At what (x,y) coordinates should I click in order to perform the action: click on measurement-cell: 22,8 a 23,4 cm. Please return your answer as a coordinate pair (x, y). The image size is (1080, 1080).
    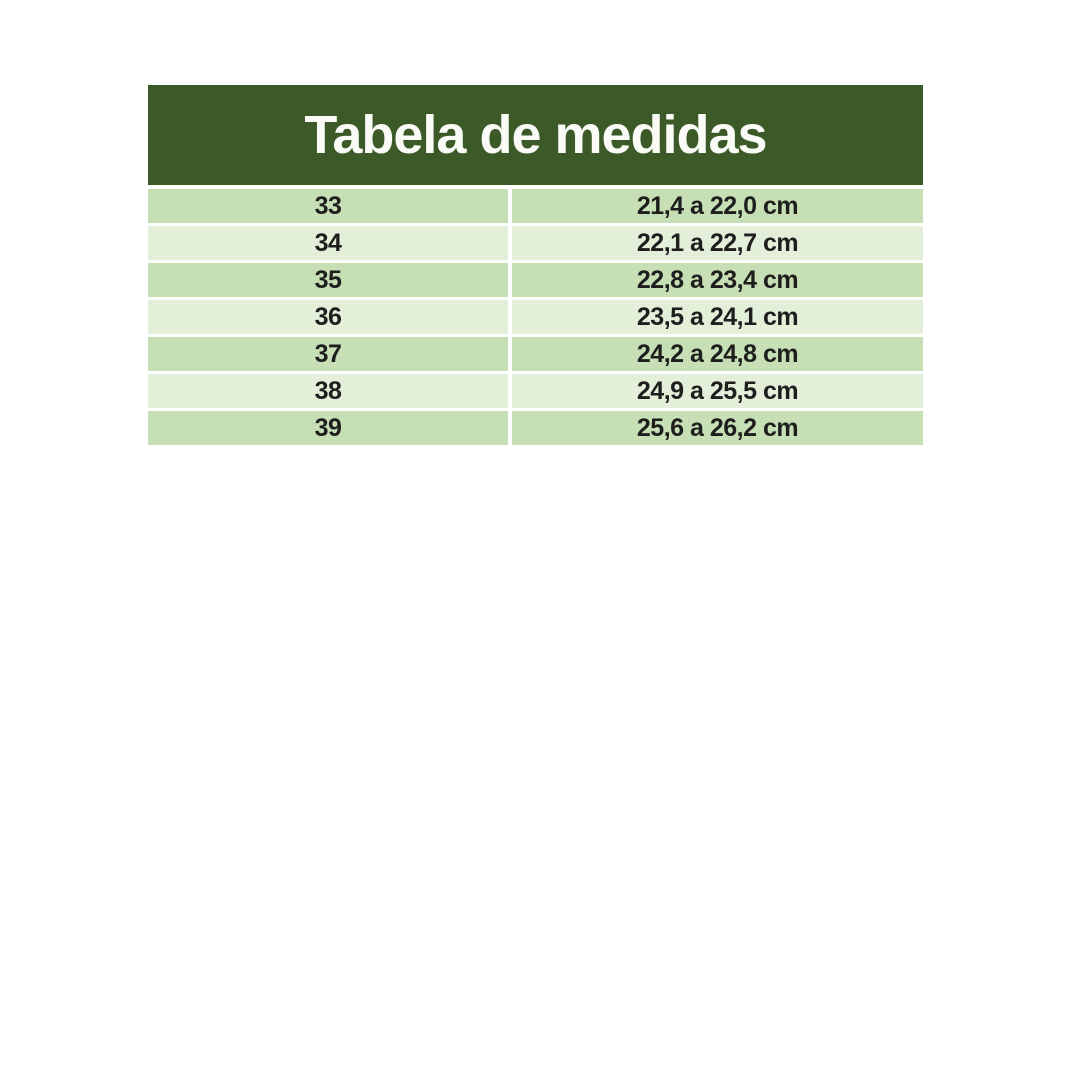
    Looking at the image, I should click on (717, 280).